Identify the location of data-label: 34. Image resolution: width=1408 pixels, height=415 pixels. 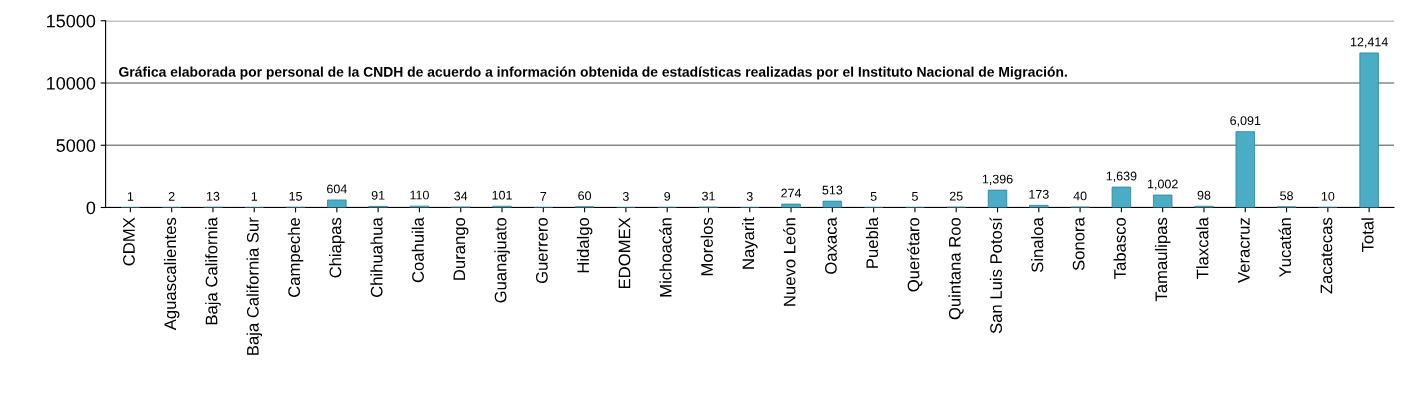
(461, 196).